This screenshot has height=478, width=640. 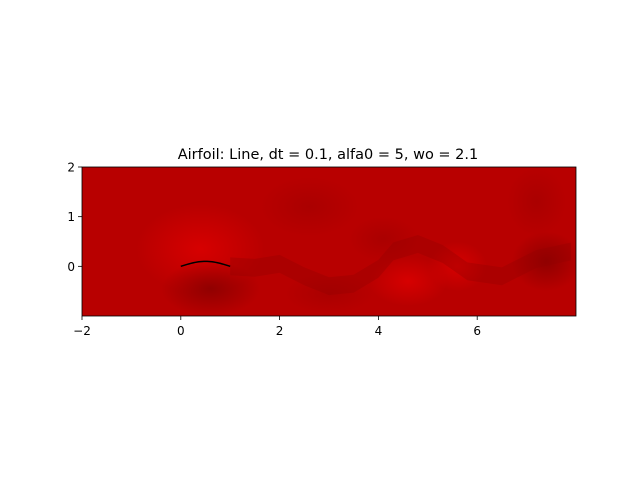 I want to click on airfoil-shape, so click(x=205, y=264).